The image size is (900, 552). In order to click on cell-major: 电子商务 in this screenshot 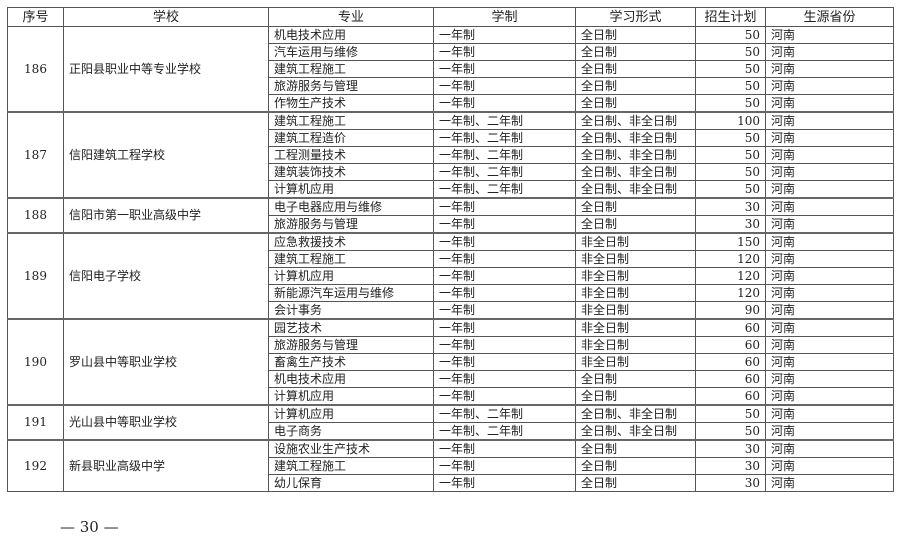, I will do `click(351, 431)`.